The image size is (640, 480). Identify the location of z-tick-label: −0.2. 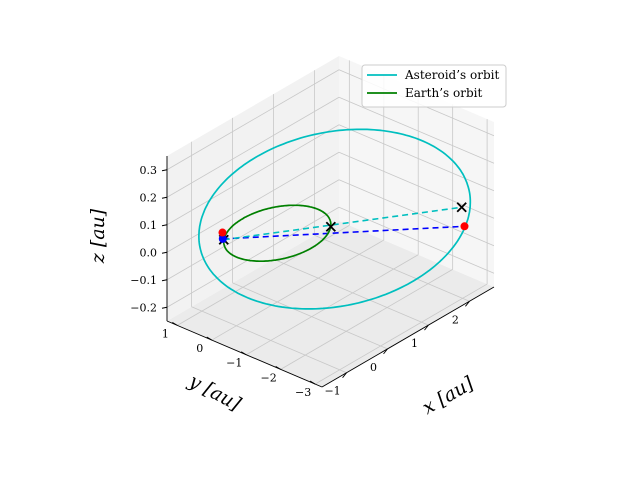
(143, 307).